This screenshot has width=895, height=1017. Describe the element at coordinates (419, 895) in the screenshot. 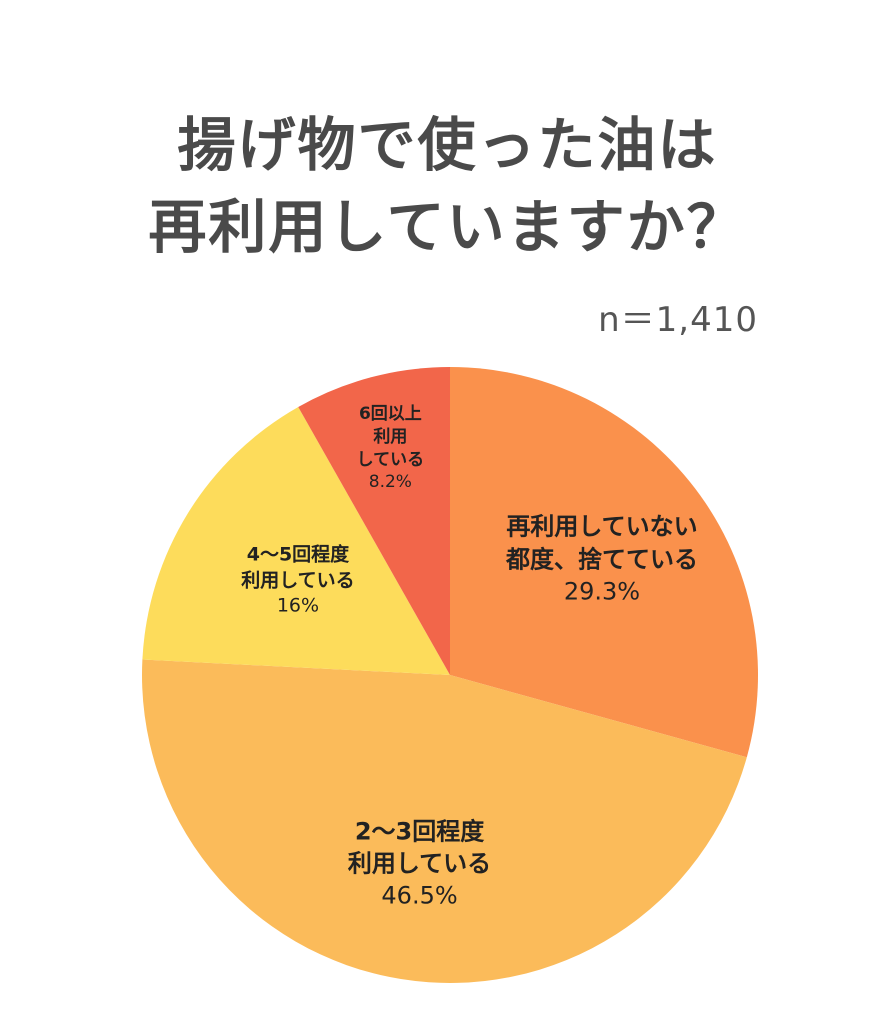

I see `slice-percent: 46.5%` at that location.